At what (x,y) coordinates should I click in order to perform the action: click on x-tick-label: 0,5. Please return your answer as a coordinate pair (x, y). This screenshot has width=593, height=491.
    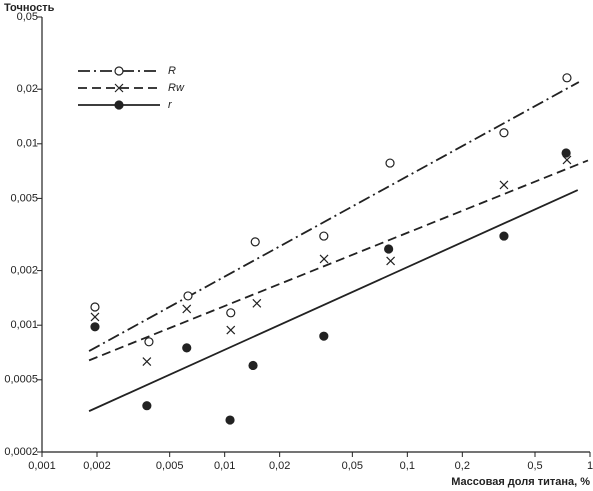
    Looking at the image, I should click on (534, 466).